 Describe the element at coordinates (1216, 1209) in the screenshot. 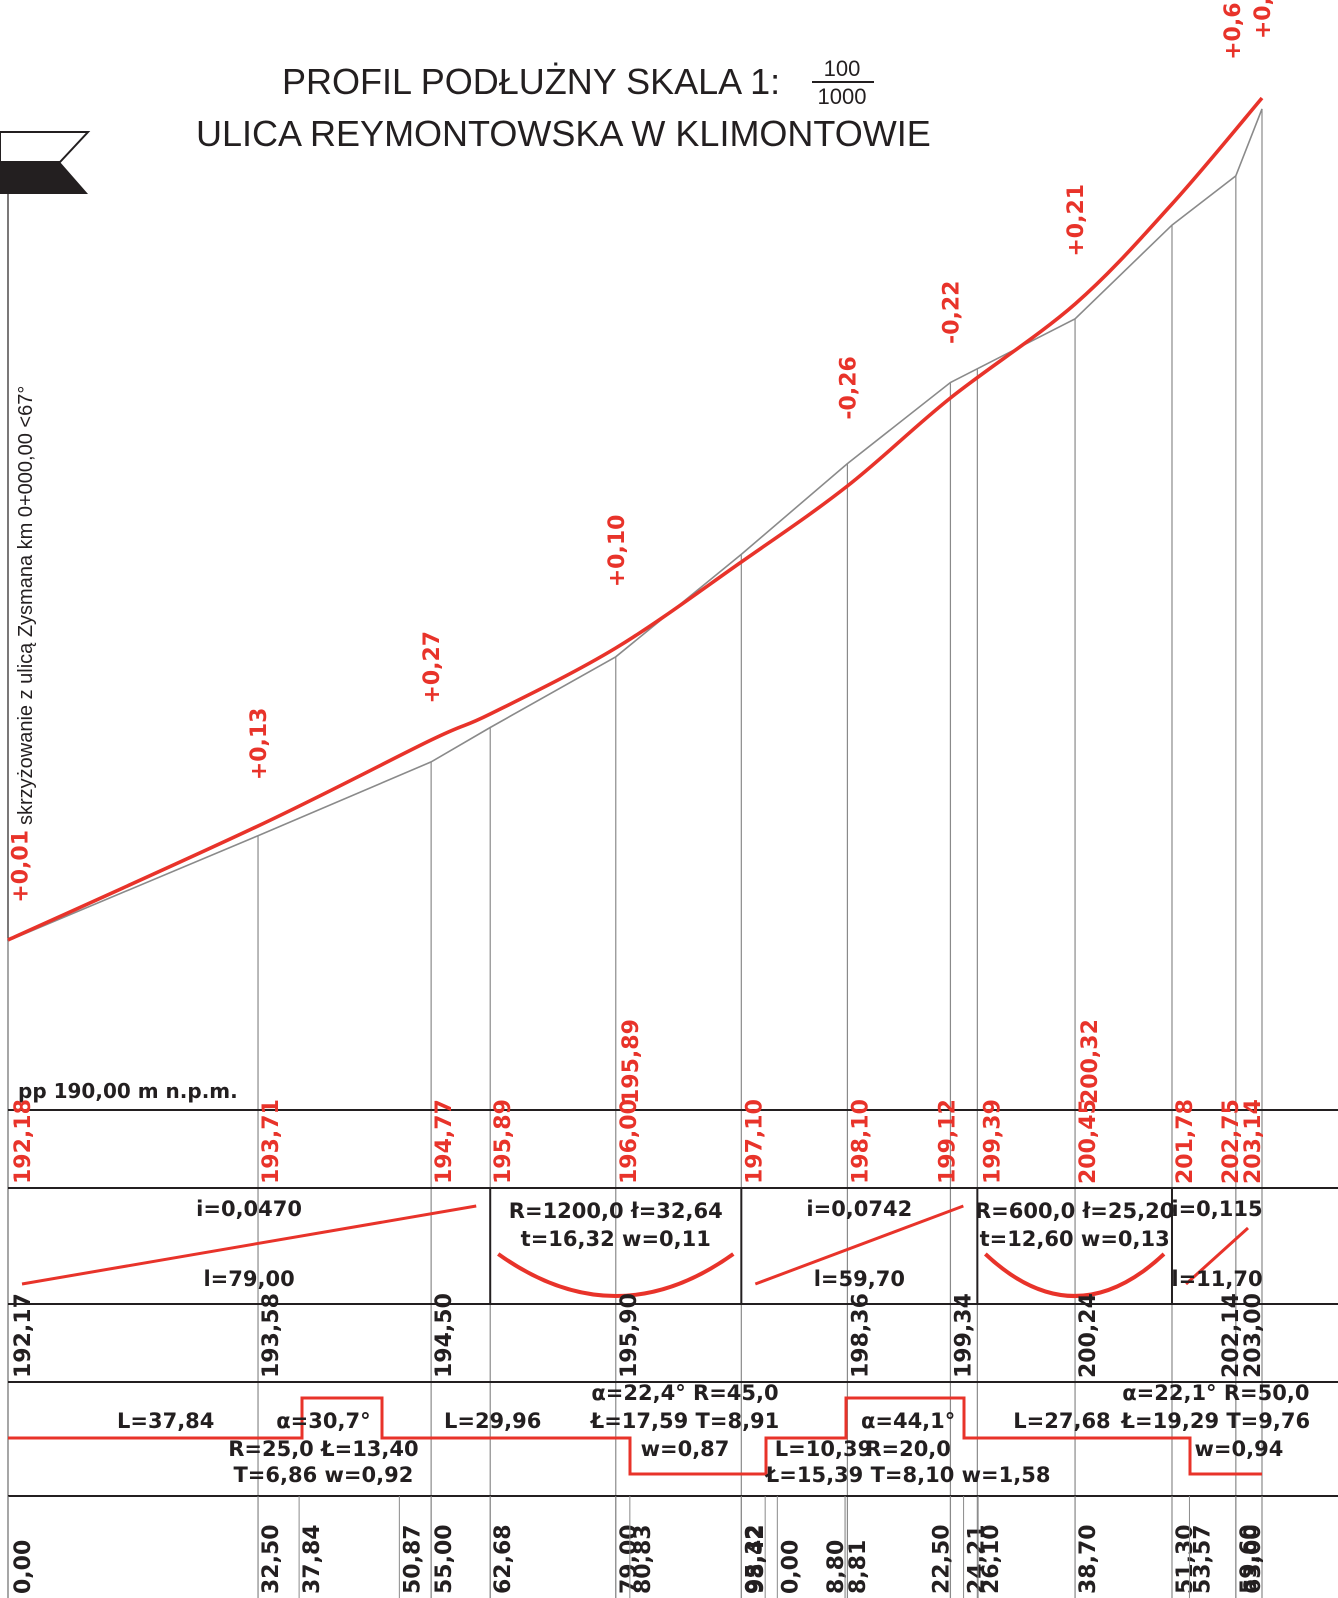

I see `grade-slope-label: i=0,115` at that location.